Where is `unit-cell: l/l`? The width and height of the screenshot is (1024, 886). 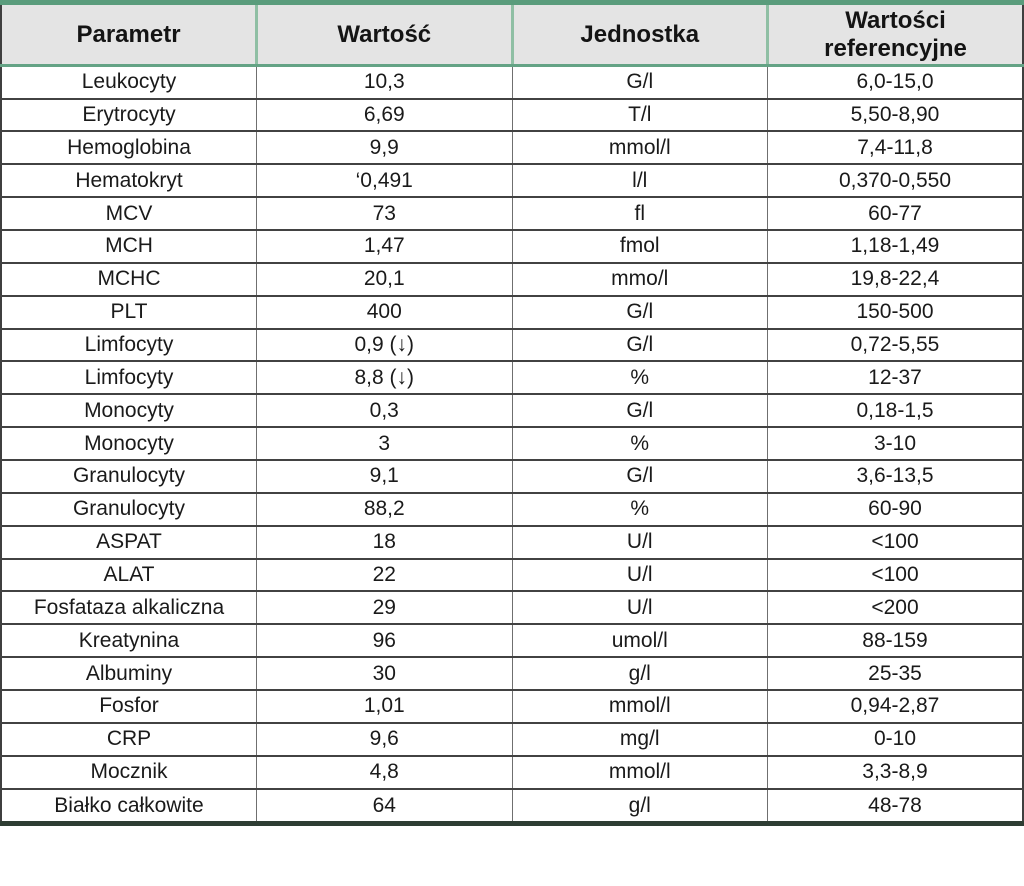 unit-cell: l/l is located at coordinates (639, 181).